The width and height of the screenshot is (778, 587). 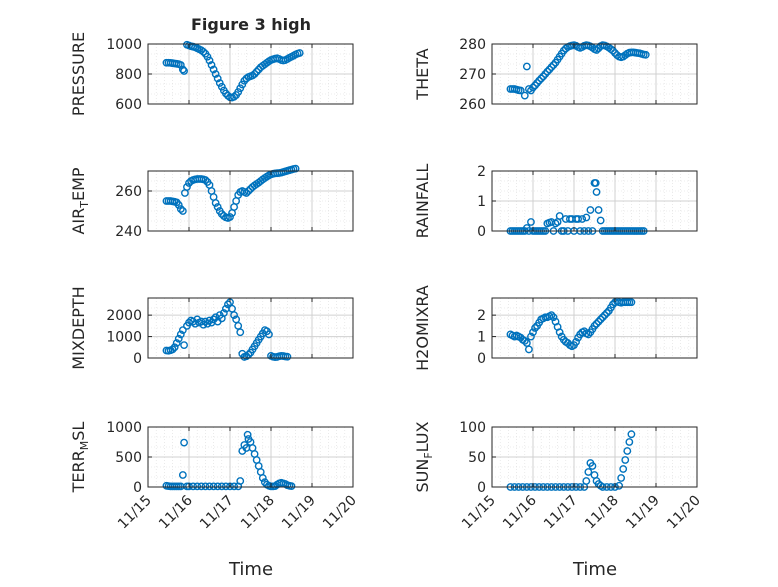 What do you see at coordinates (211, 202) in the screenshot?
I see `subplot-air-temp: 240 260 AIRTEMP` at bounding box center [211, 202].